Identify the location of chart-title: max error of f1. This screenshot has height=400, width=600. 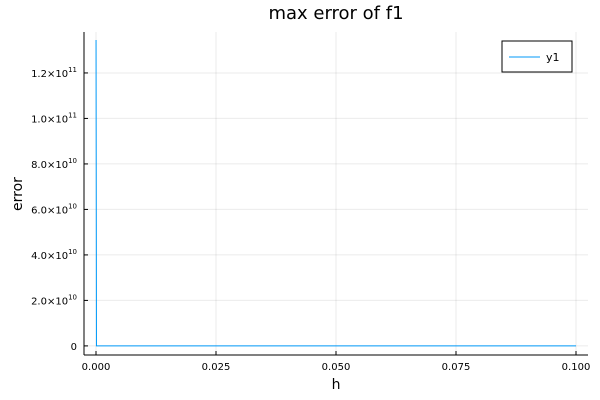
(335, 13).